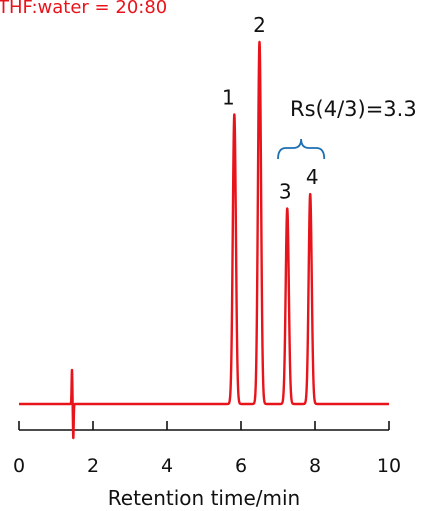  Describe the element at coordinates (259, 25) in the screenshot. I see `peak-label: 2` at that location.